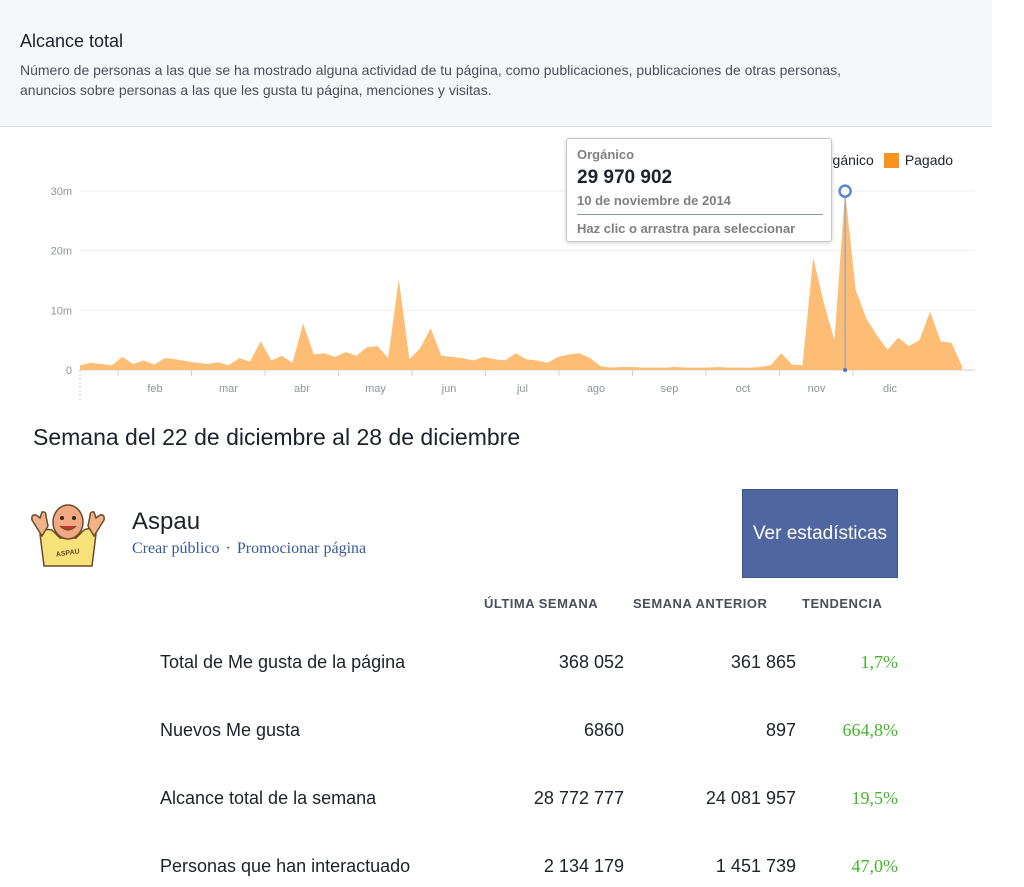  Describe the element at coordinates (743, 389) in the screenshot. I see `x-tick-label: oct` at that location.